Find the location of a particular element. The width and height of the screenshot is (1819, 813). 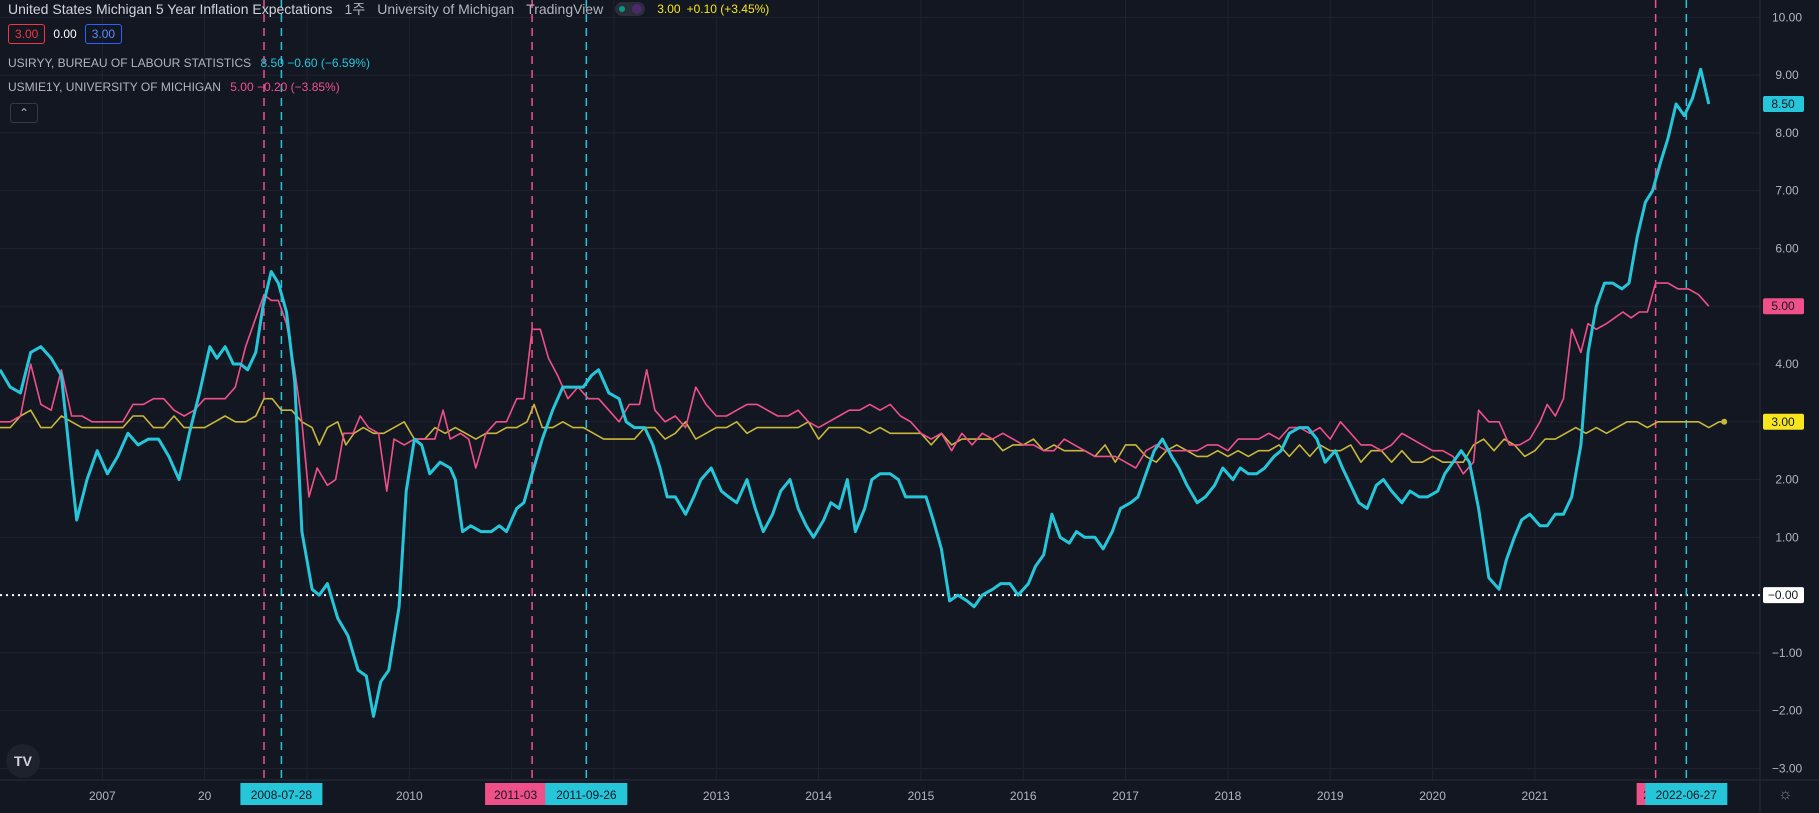

y-tick-label: 8.00 is located at coordinates (1787, 133).